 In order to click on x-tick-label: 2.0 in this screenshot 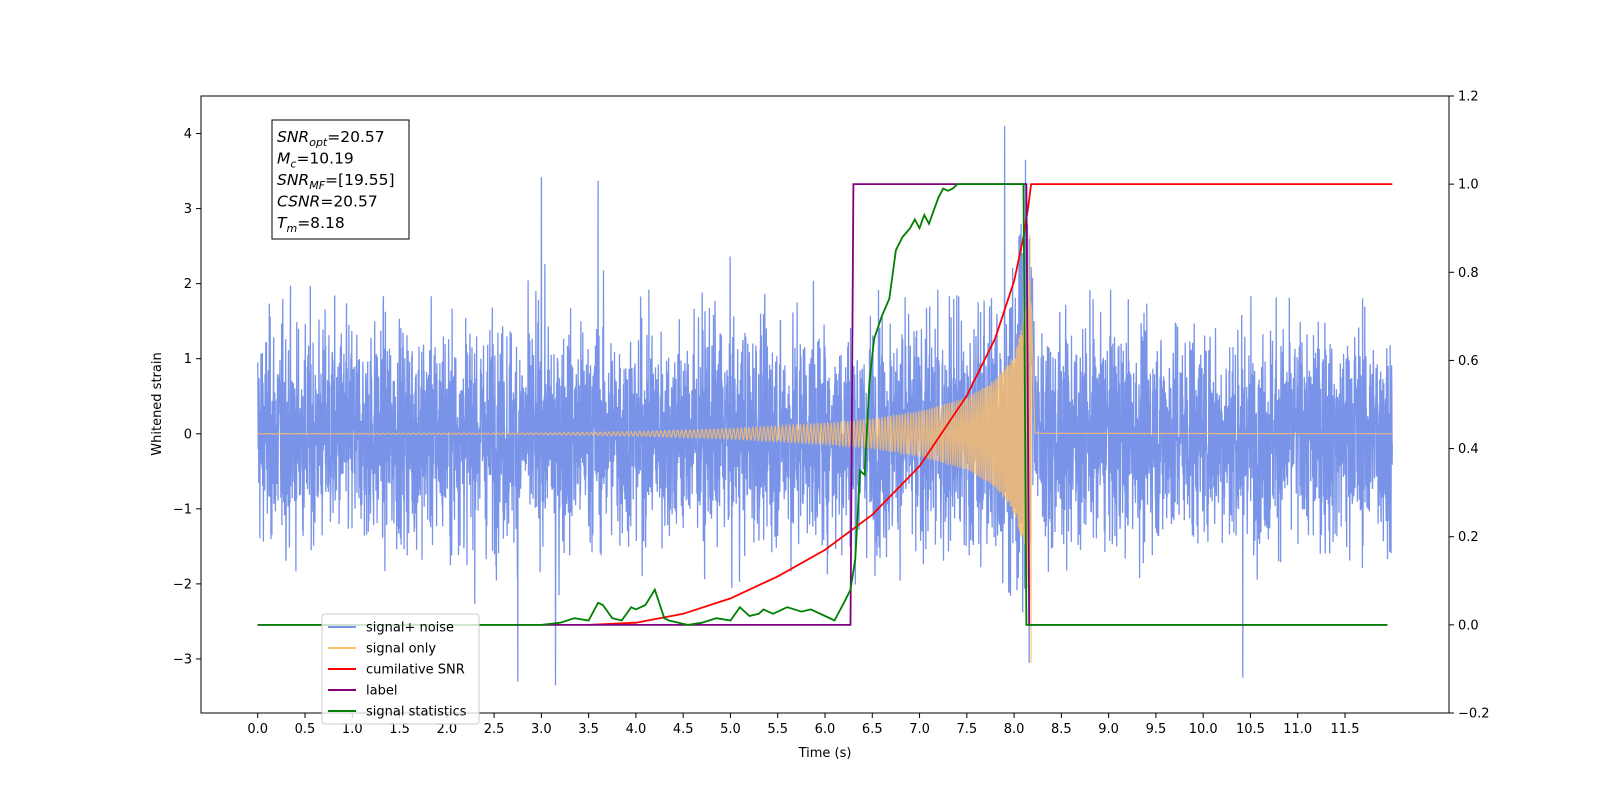, I will do `click(446, 729)`.